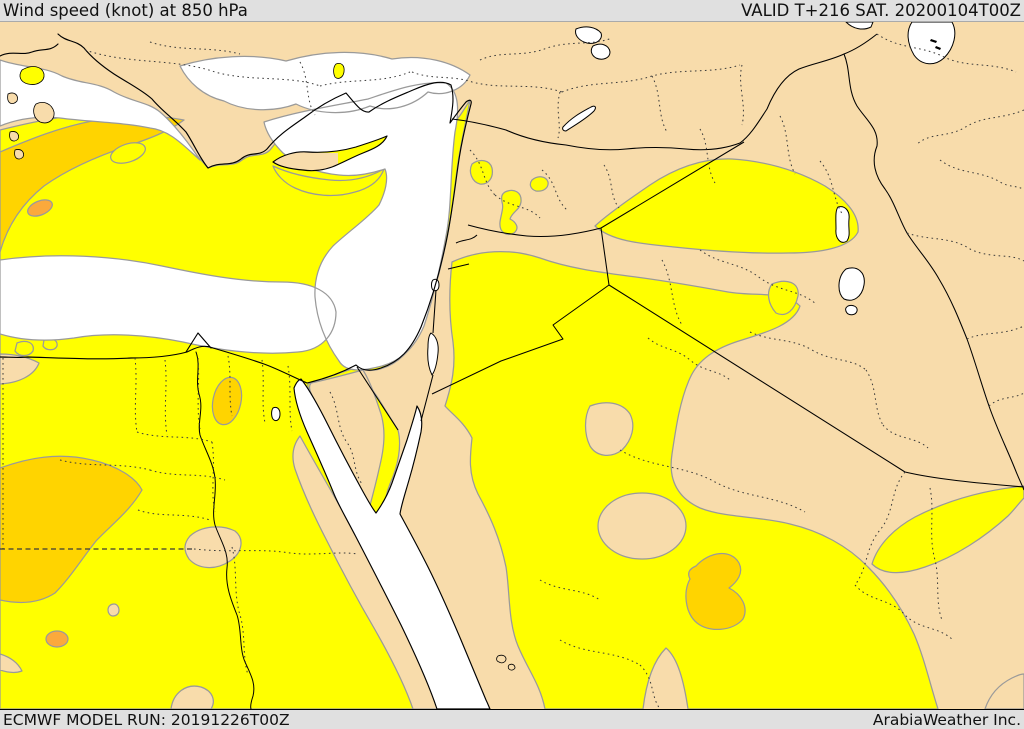 Image resolution: width=1024 pixels, height=729 pixels. What do you see at coordinates (715, 591) in the screenshot?
I see `wind-area-gold-central-saudi` at bounding box center [715, 591].